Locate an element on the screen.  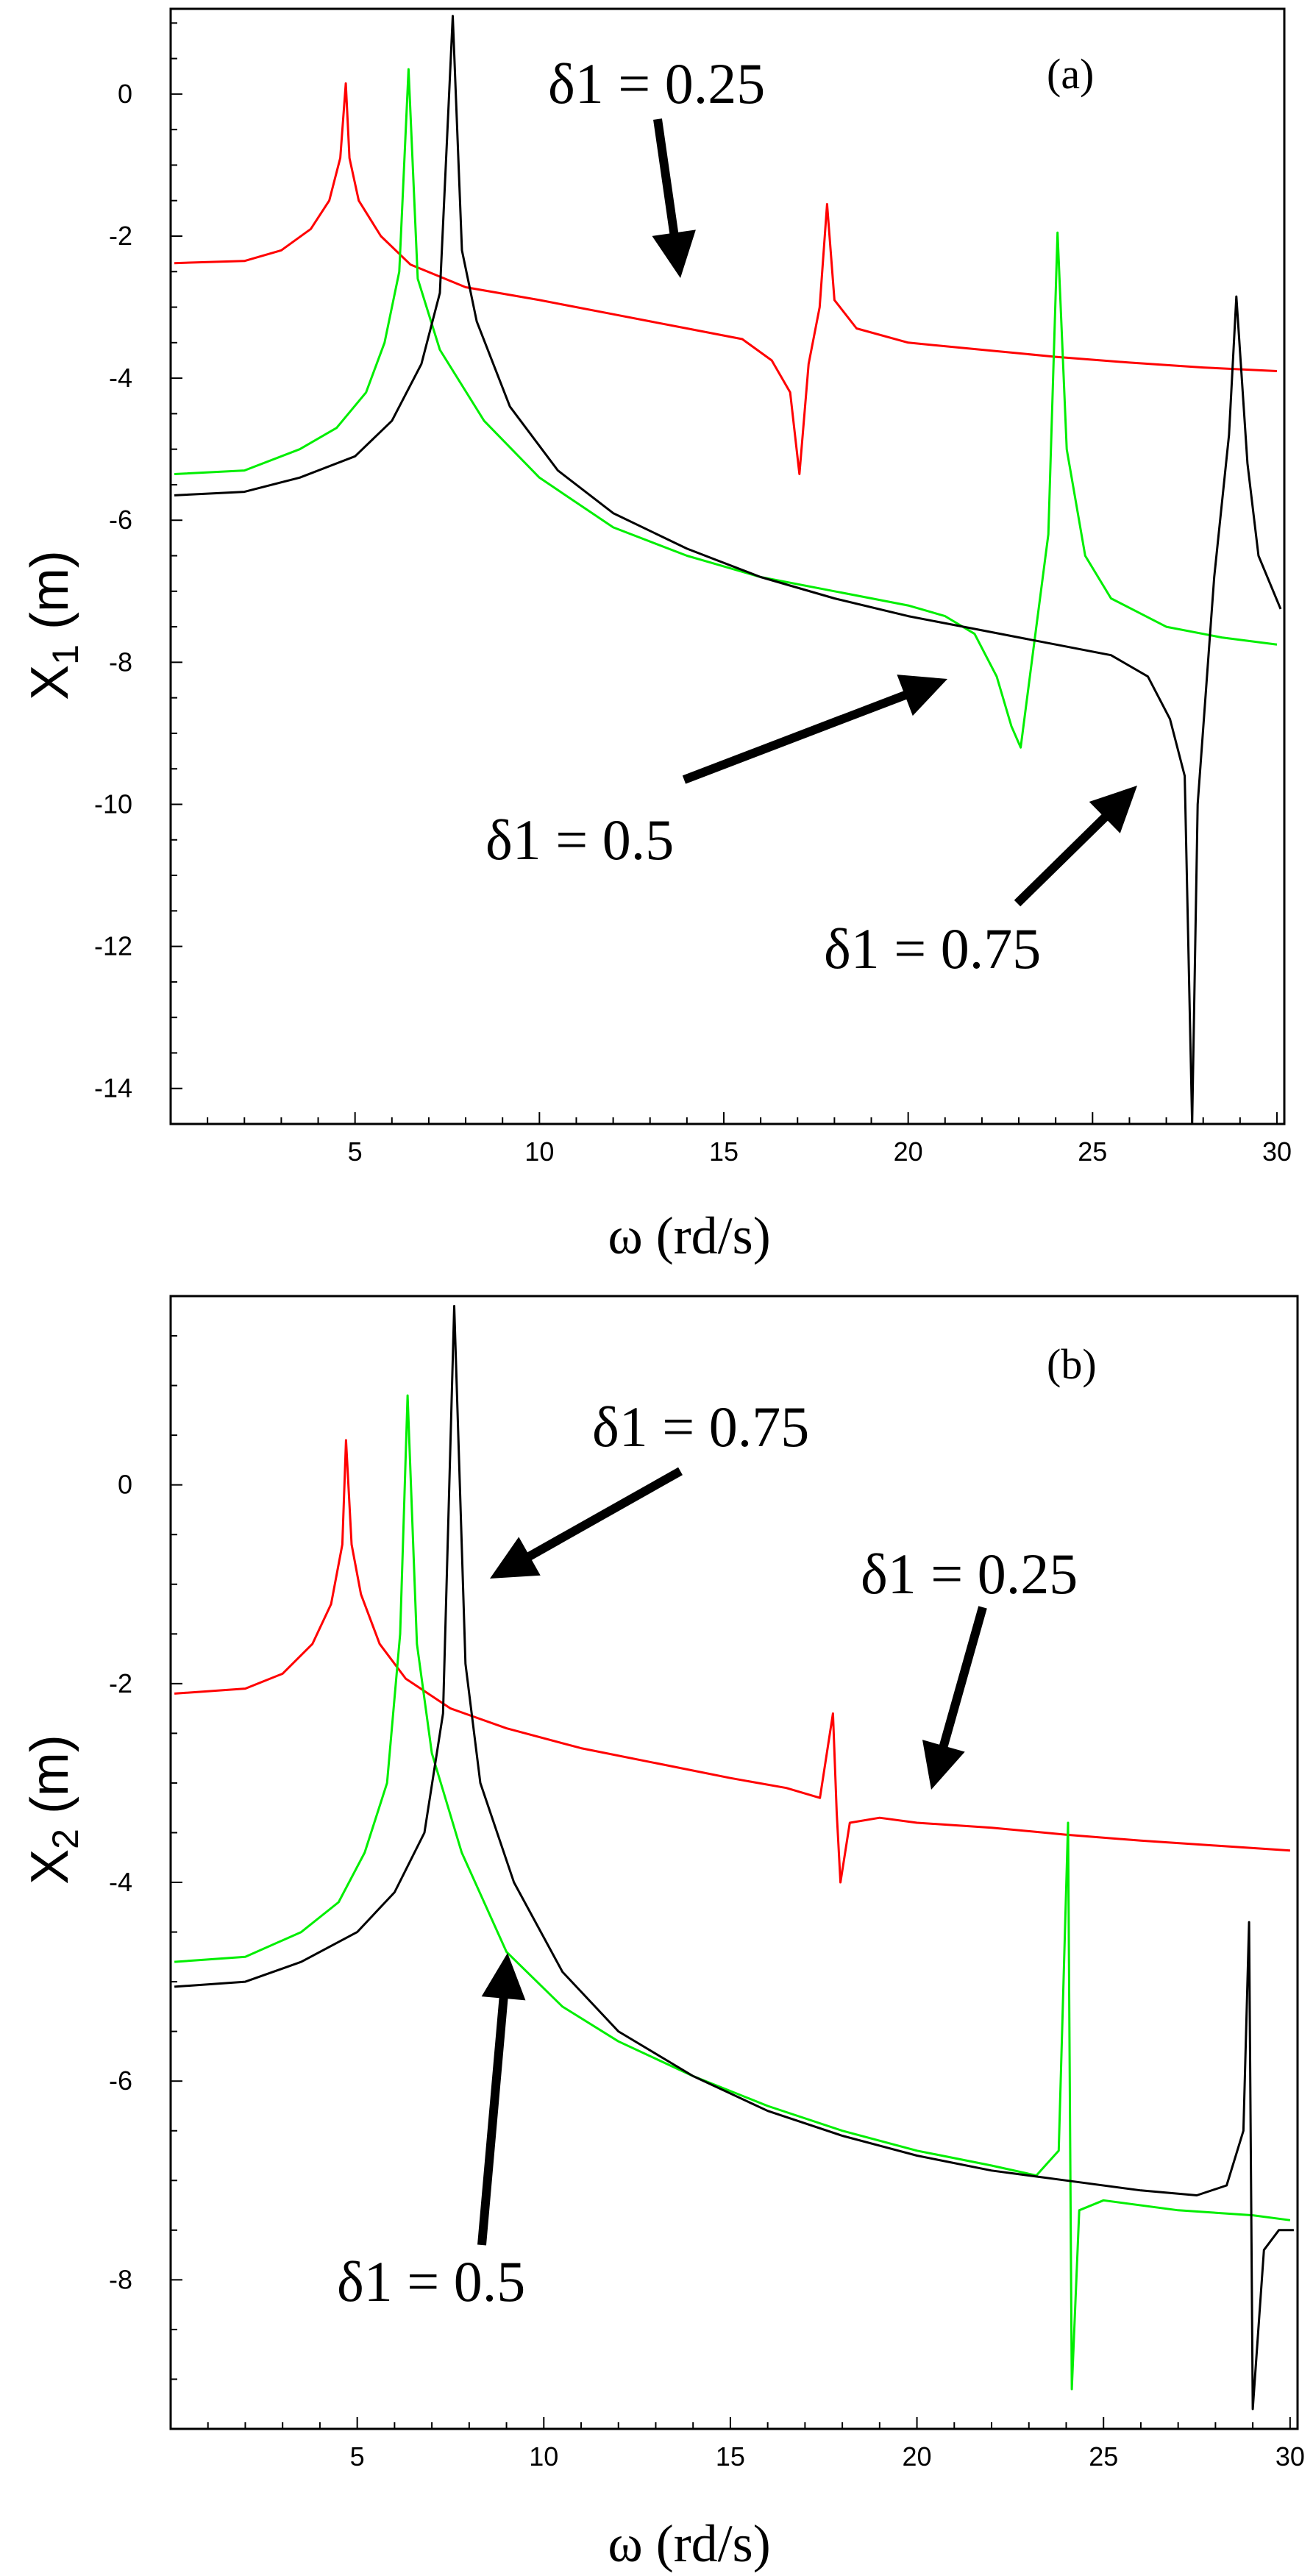
y-tick-label: -10 is located at coordinates (113, 804).